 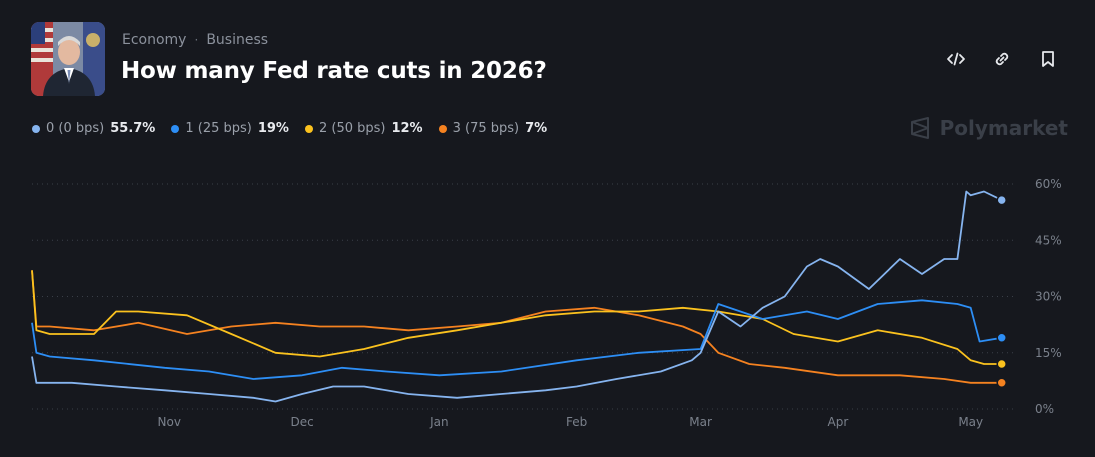 I want to click on legend-label-2: 2 (50 bps), so click(x=352, y=128).